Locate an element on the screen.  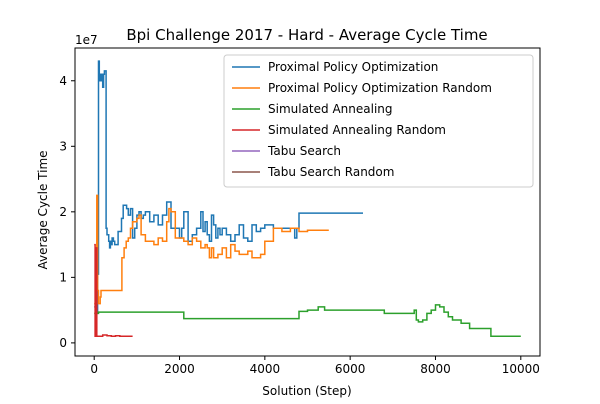
y-tick-label: 0 is located at coordinates (63, 343).